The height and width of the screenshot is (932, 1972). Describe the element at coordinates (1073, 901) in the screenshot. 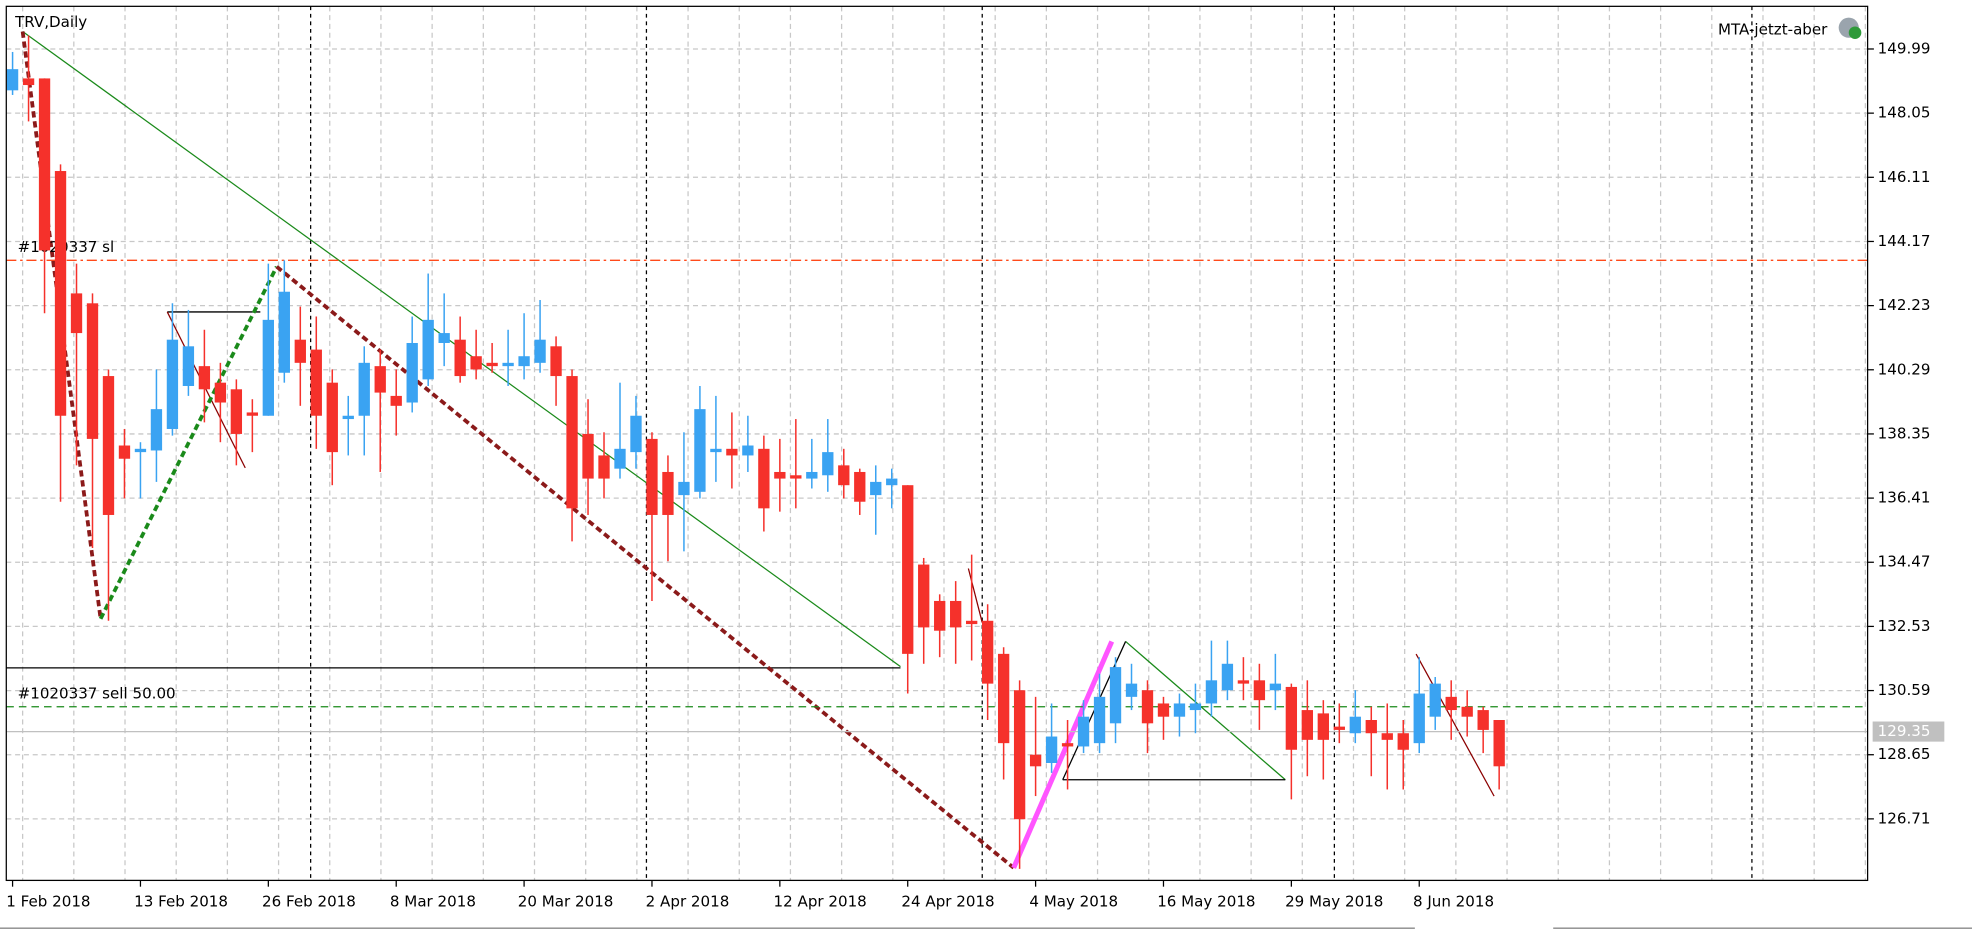

I see `x-tick-label: 4 May 2018` at that location.